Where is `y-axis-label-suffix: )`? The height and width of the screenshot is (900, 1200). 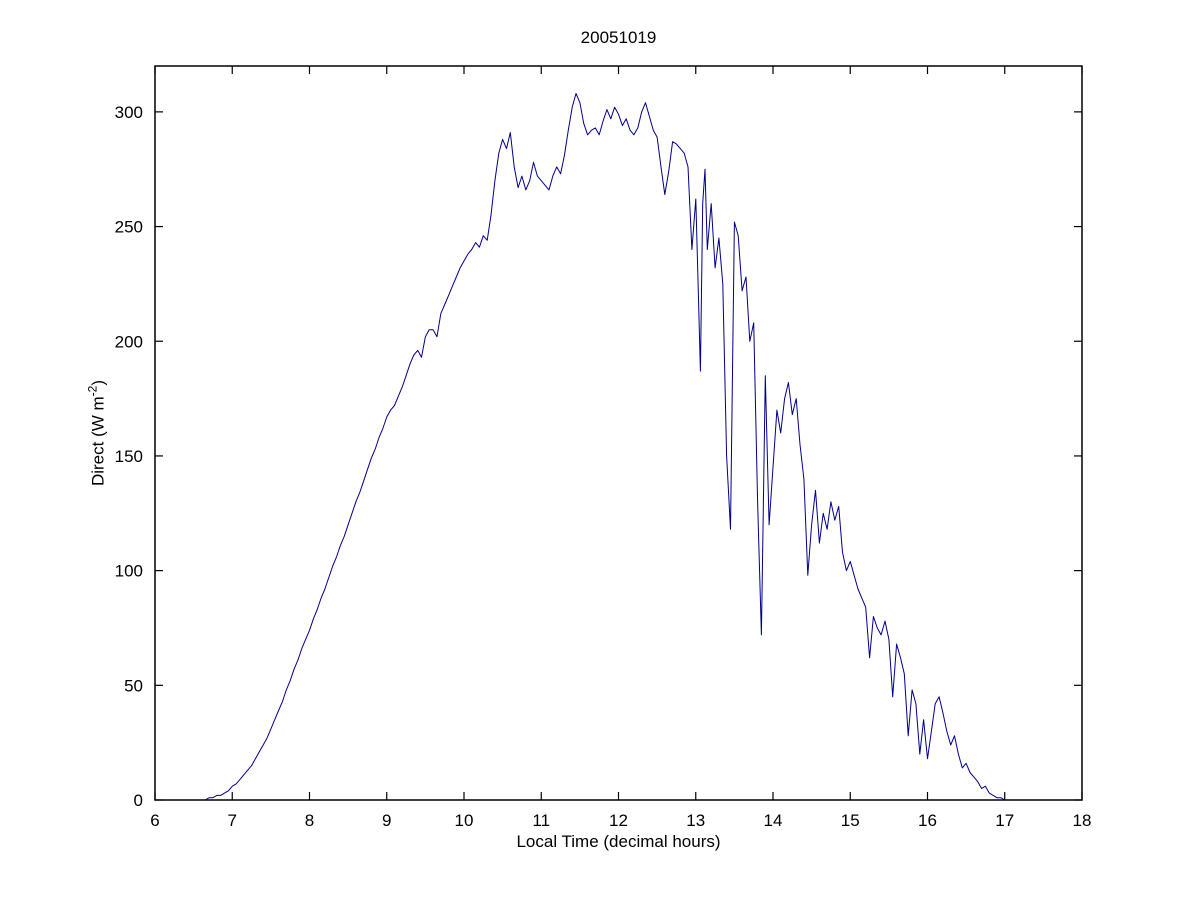 y-axis-label-suffix: ) is located at coordinates (98, 382).